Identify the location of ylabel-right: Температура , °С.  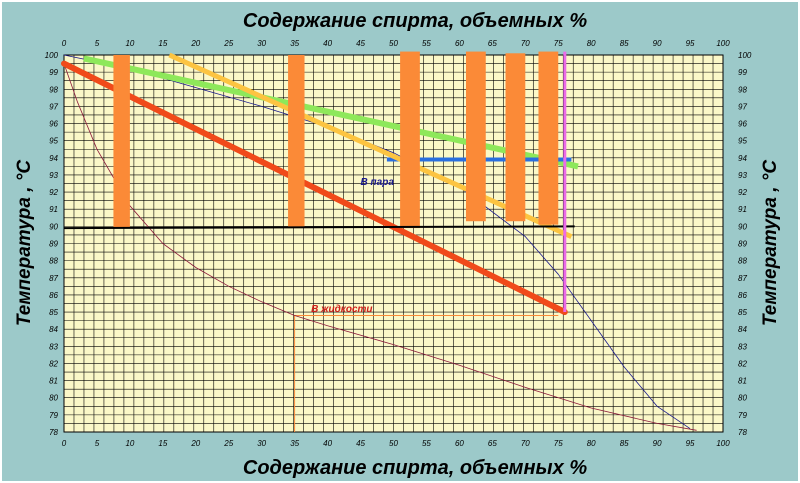
(770, 243).